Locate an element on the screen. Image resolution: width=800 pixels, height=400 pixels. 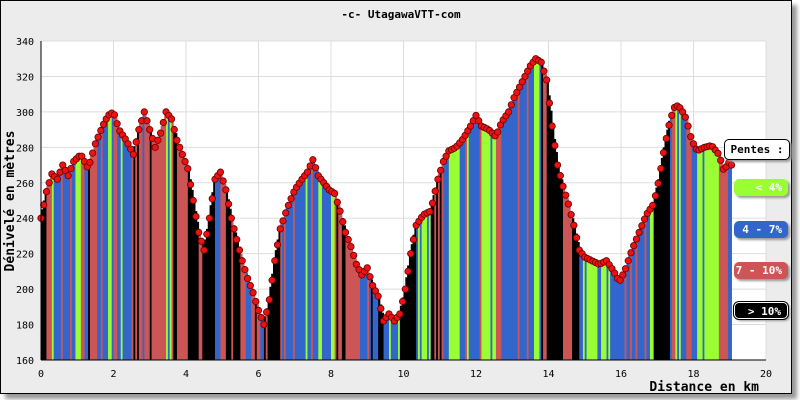
y-tick-label: 160 is located at coordinates (25, 361).